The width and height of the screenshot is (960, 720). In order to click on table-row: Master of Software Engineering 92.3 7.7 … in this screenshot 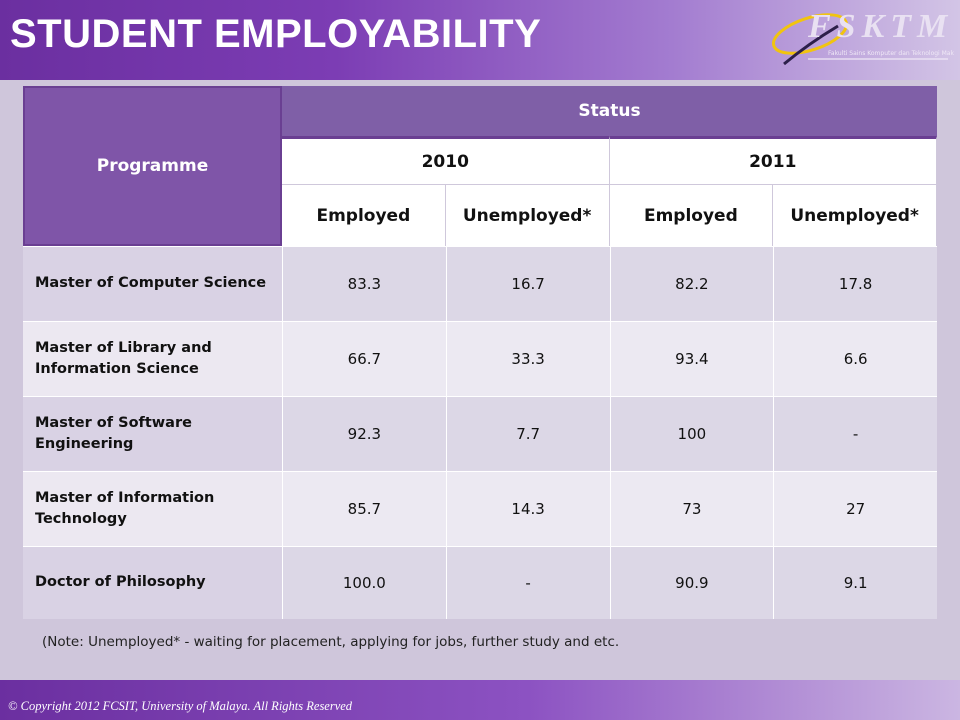, I will do `click(480, 433)`.